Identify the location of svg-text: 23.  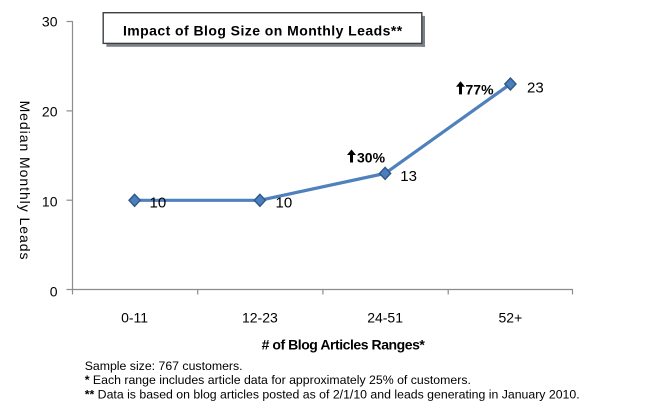
(535, 87).